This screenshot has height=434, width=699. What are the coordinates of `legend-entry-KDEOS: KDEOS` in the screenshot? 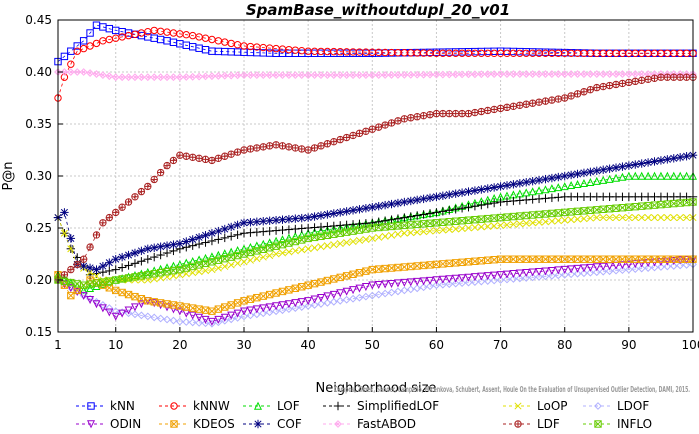 It's located at (197, 424).